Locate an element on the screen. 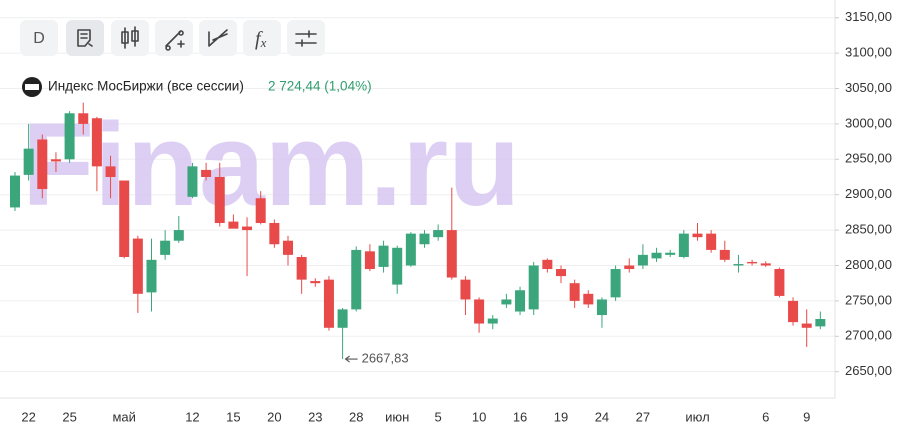 Image resolution: width=916 pixels, height=446 pixels. x-tick-label: 22 is located at coordinates (28, 416).